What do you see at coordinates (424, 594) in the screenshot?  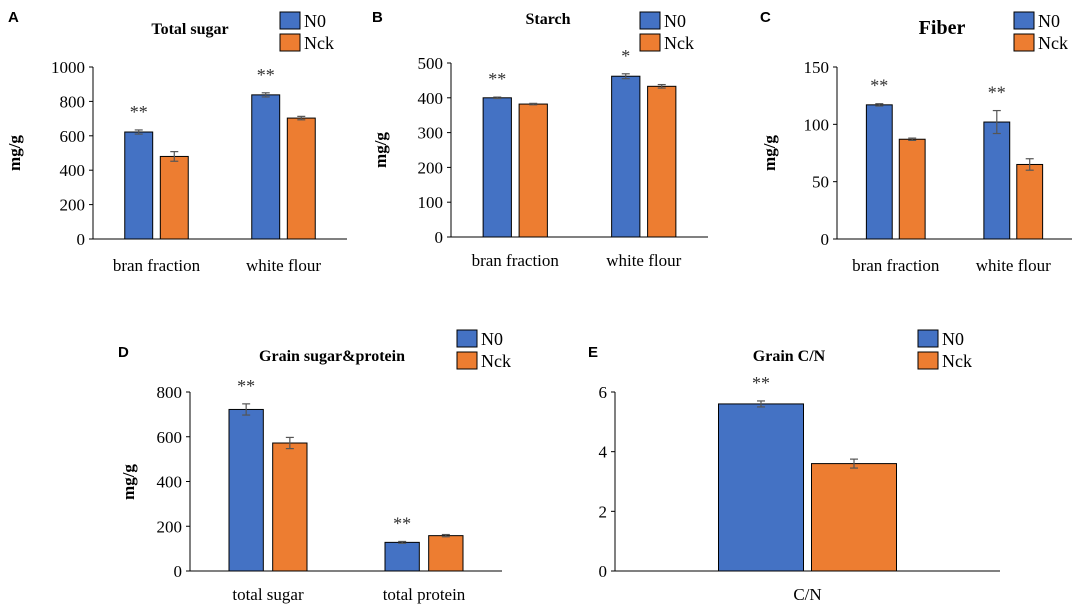 I see `x-category-label: total protein` at bounding box center [424, 594].